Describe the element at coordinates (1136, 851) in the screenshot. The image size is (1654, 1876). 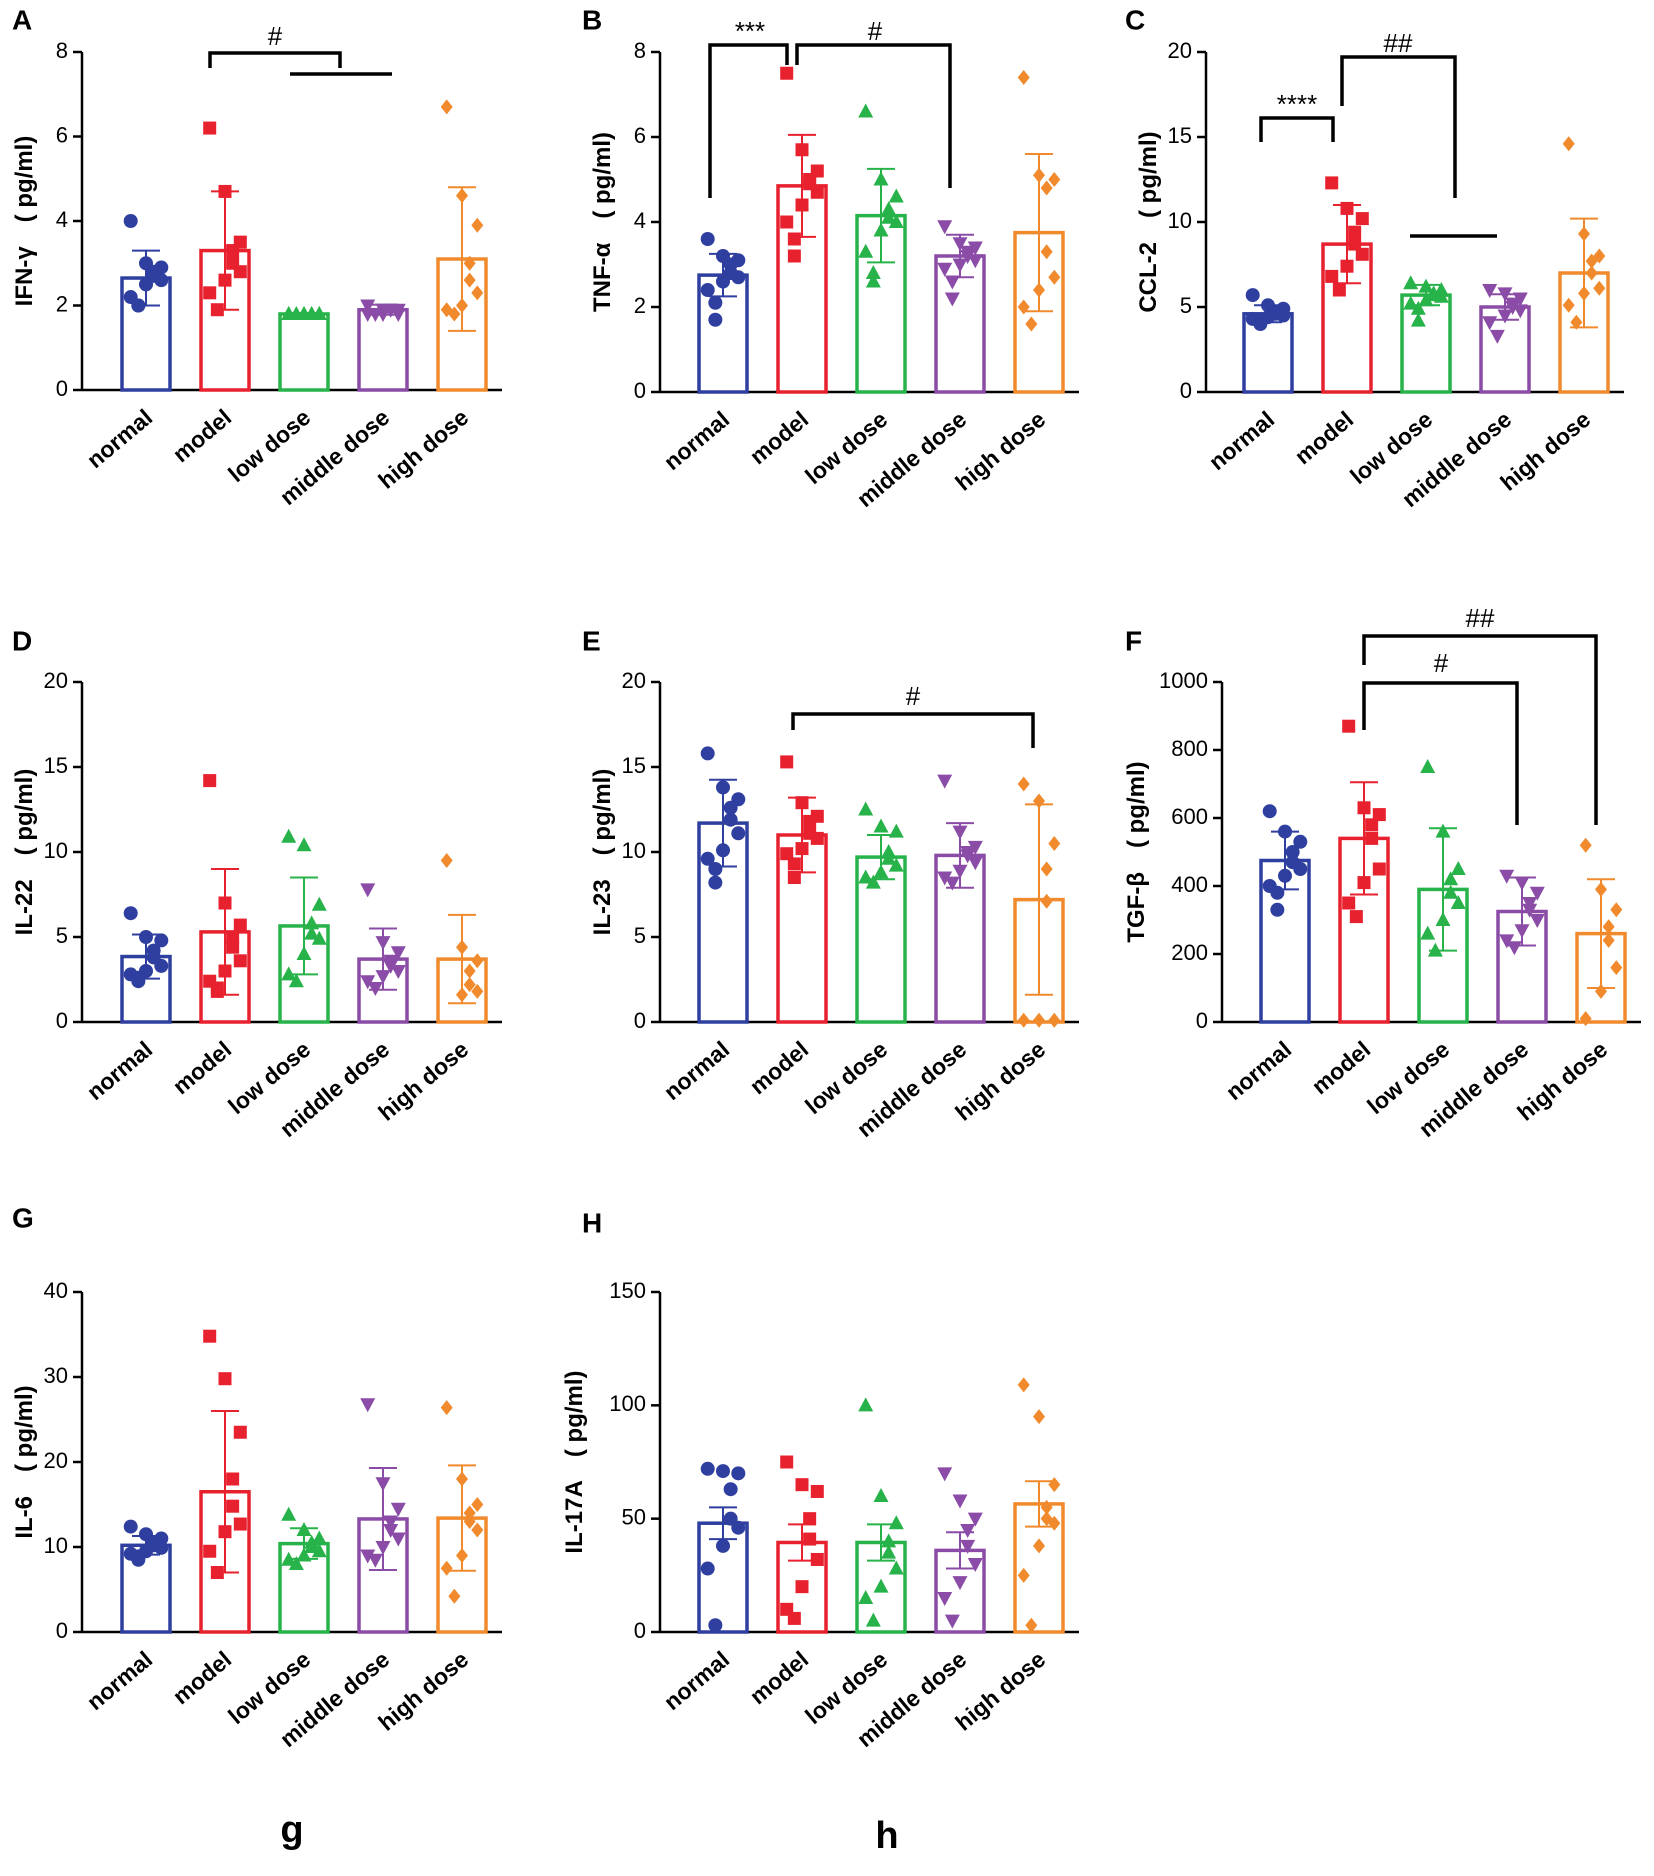
I see `y-axis-label: TGF-β ( pg/ml)` at that location.